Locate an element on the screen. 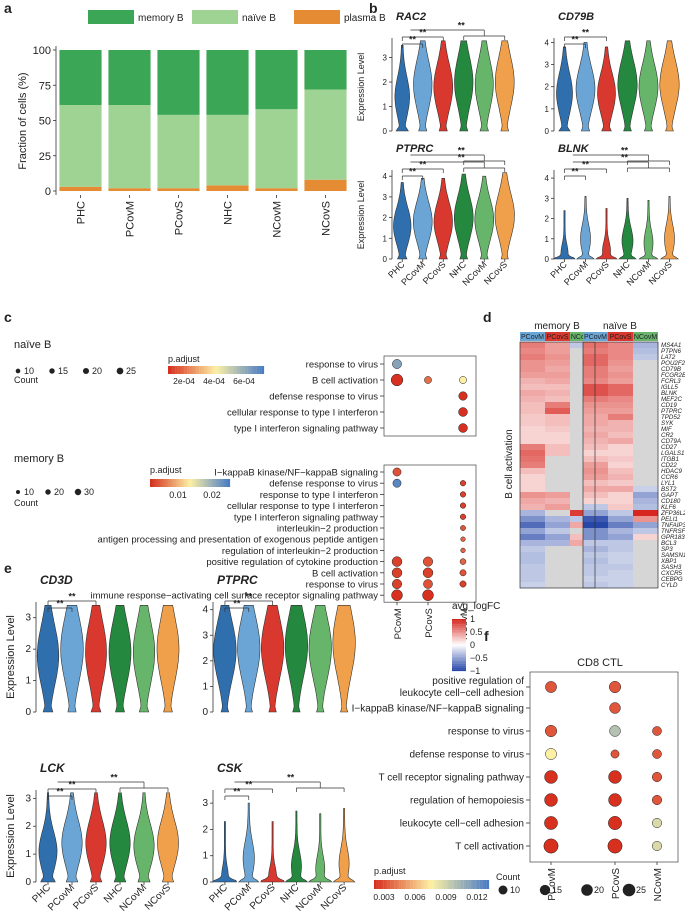  column-annotation-PCovS is located at coordinates (557, 336).